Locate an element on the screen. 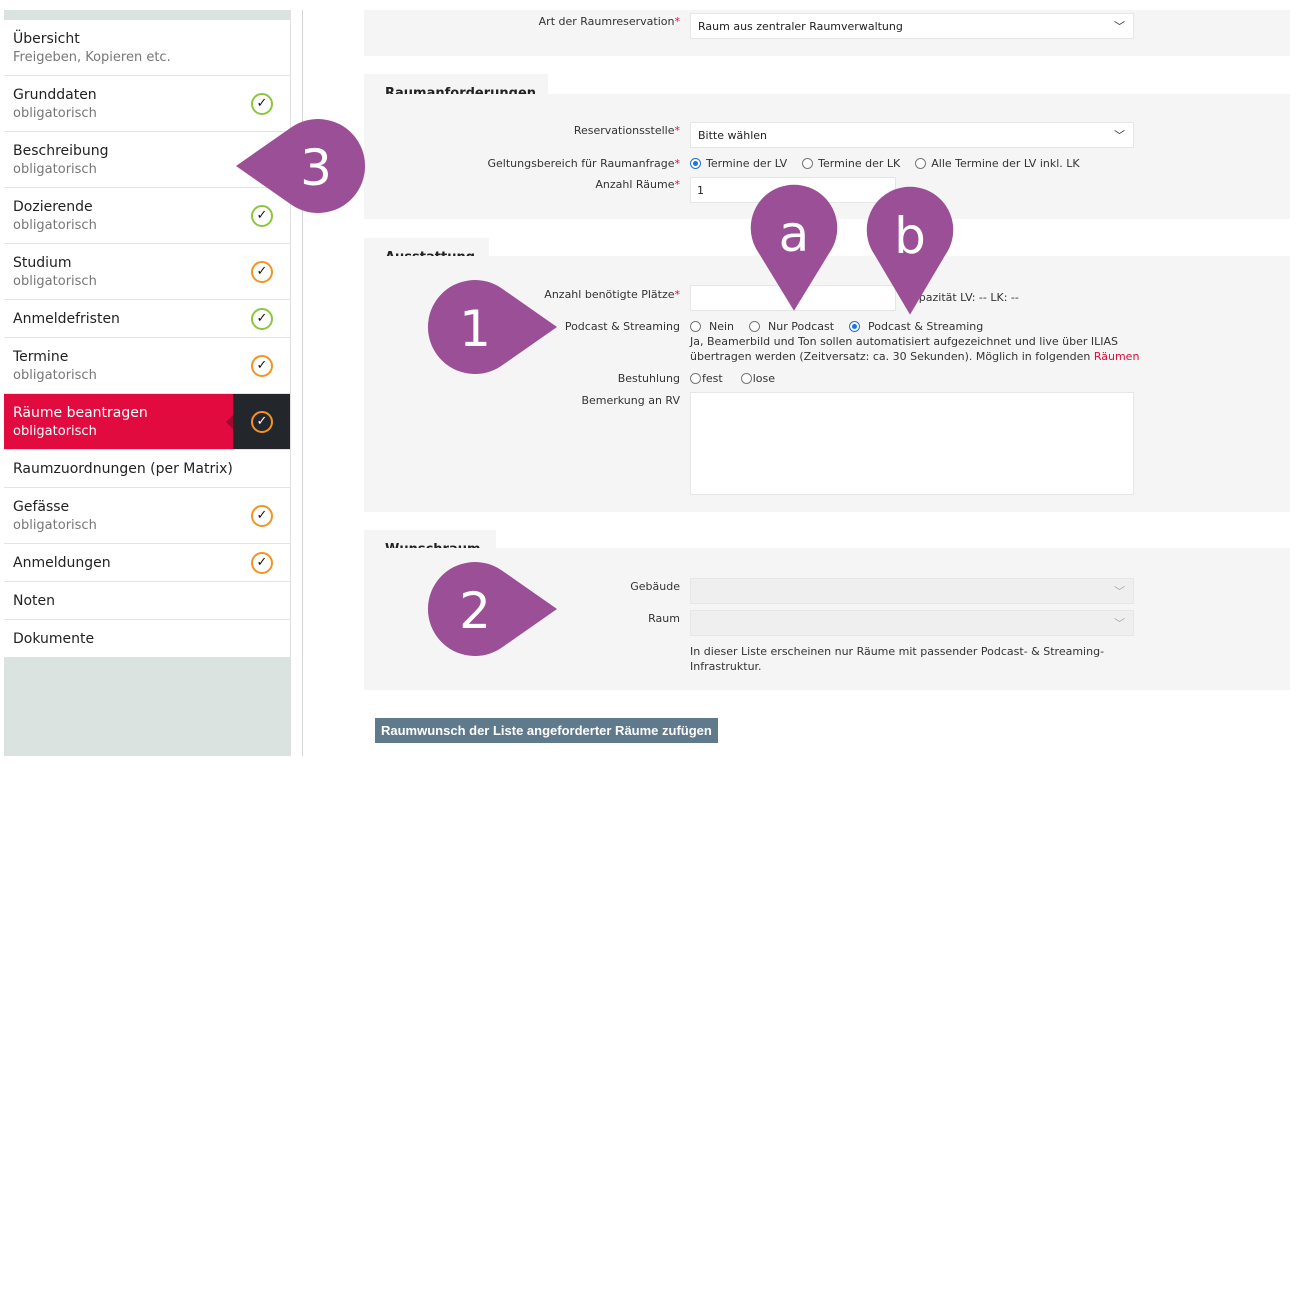  sidebar-item: Beschreibung obligatorisch is located at coordinates (147, 160).